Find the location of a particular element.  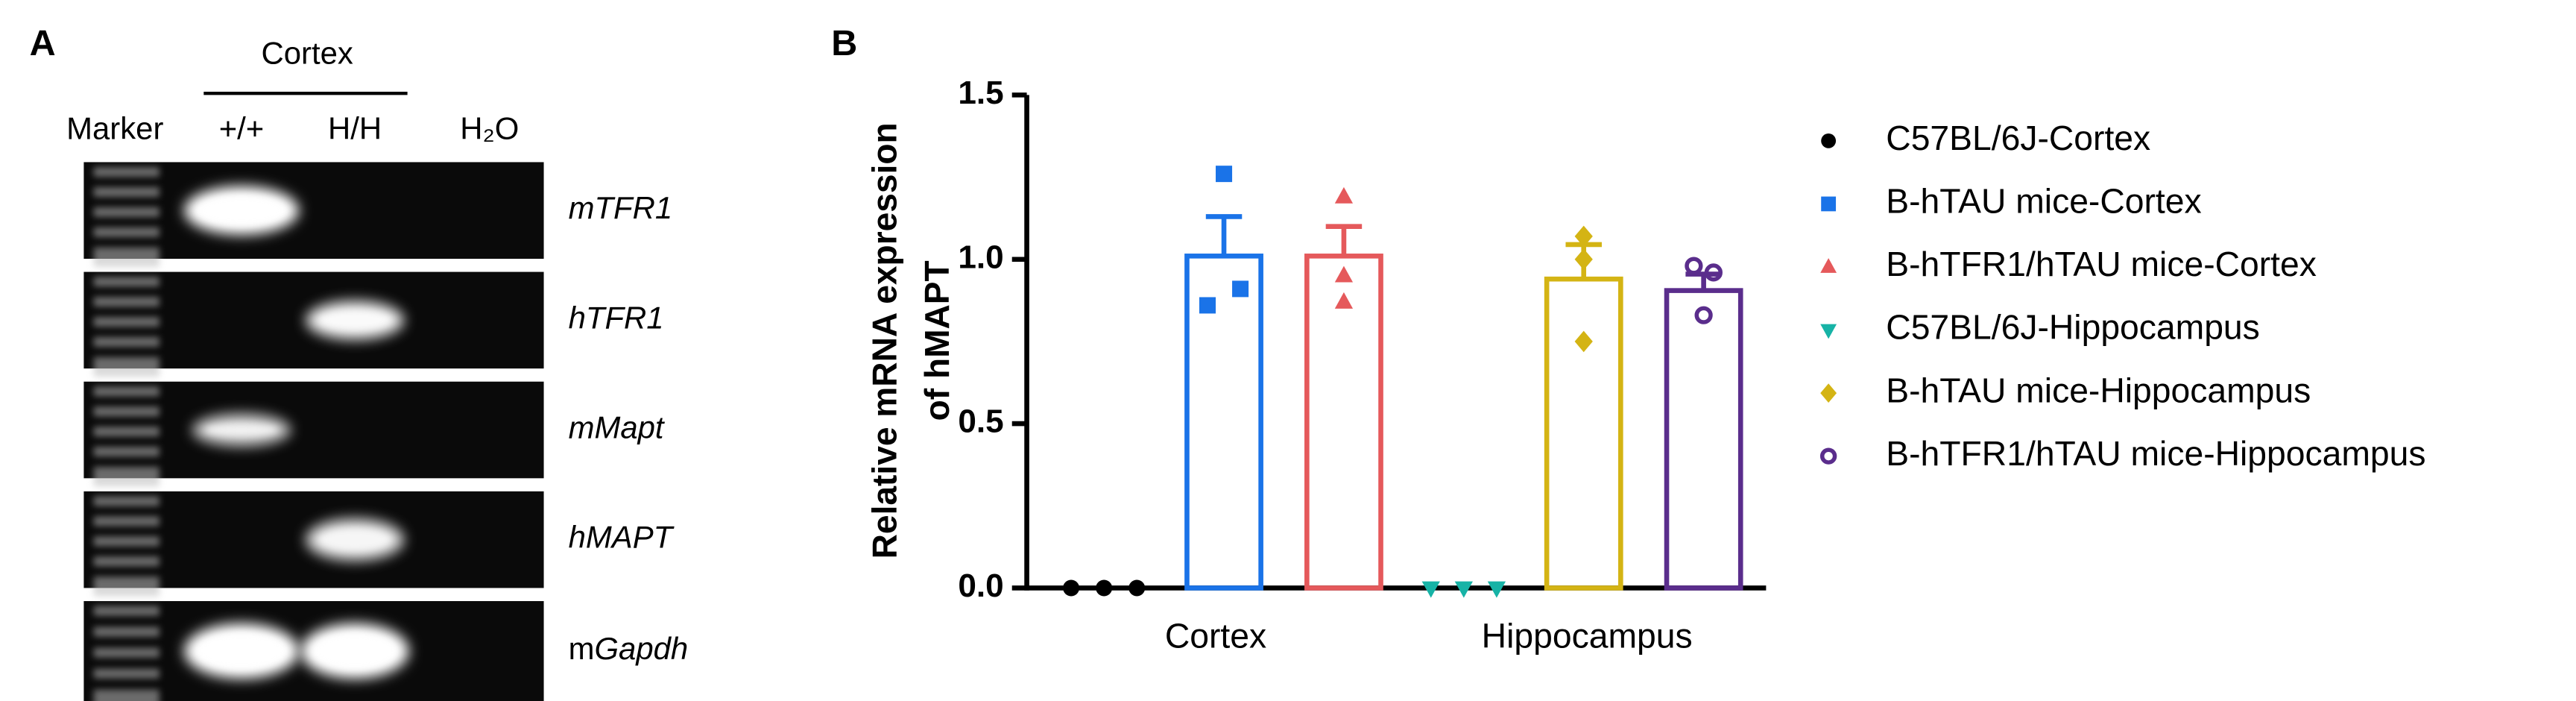

legend-label: B-hTFR1/hTAU mice-Hippocampus is located at coordinates (2155, 454).